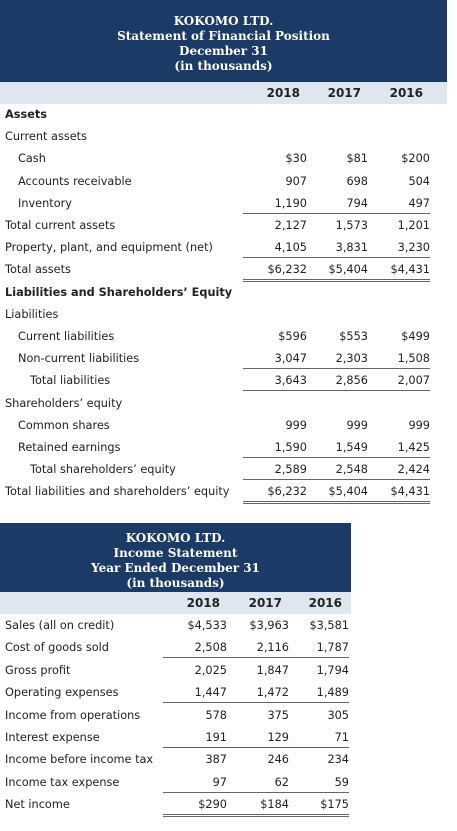 The image size is (457, 831). Describe the element at coordinates (175, 626) in the screenshot. I see `table-row: Sales (all on credit) $4,533 $3,963 $3,581` at that location.